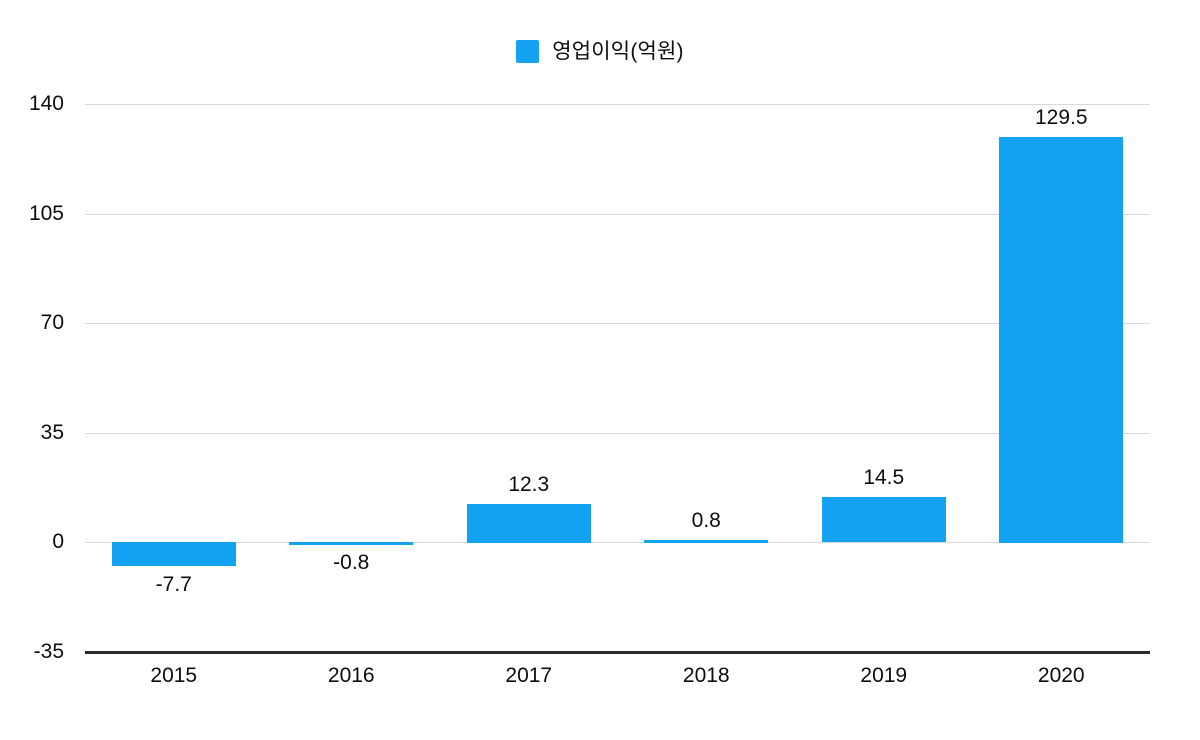  What do you see at coordinates (174, 675) in the screenshot?
I see `x-tick-label: 2015` at bounding box center [174, 675].